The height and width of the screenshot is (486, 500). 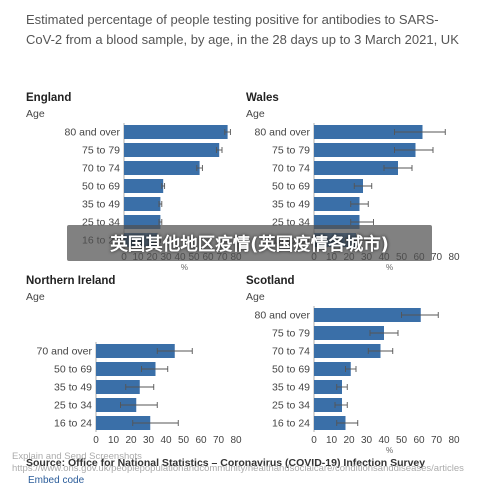 I want to click on chart-title: Northern Ireland, so click(x=71, y=281).